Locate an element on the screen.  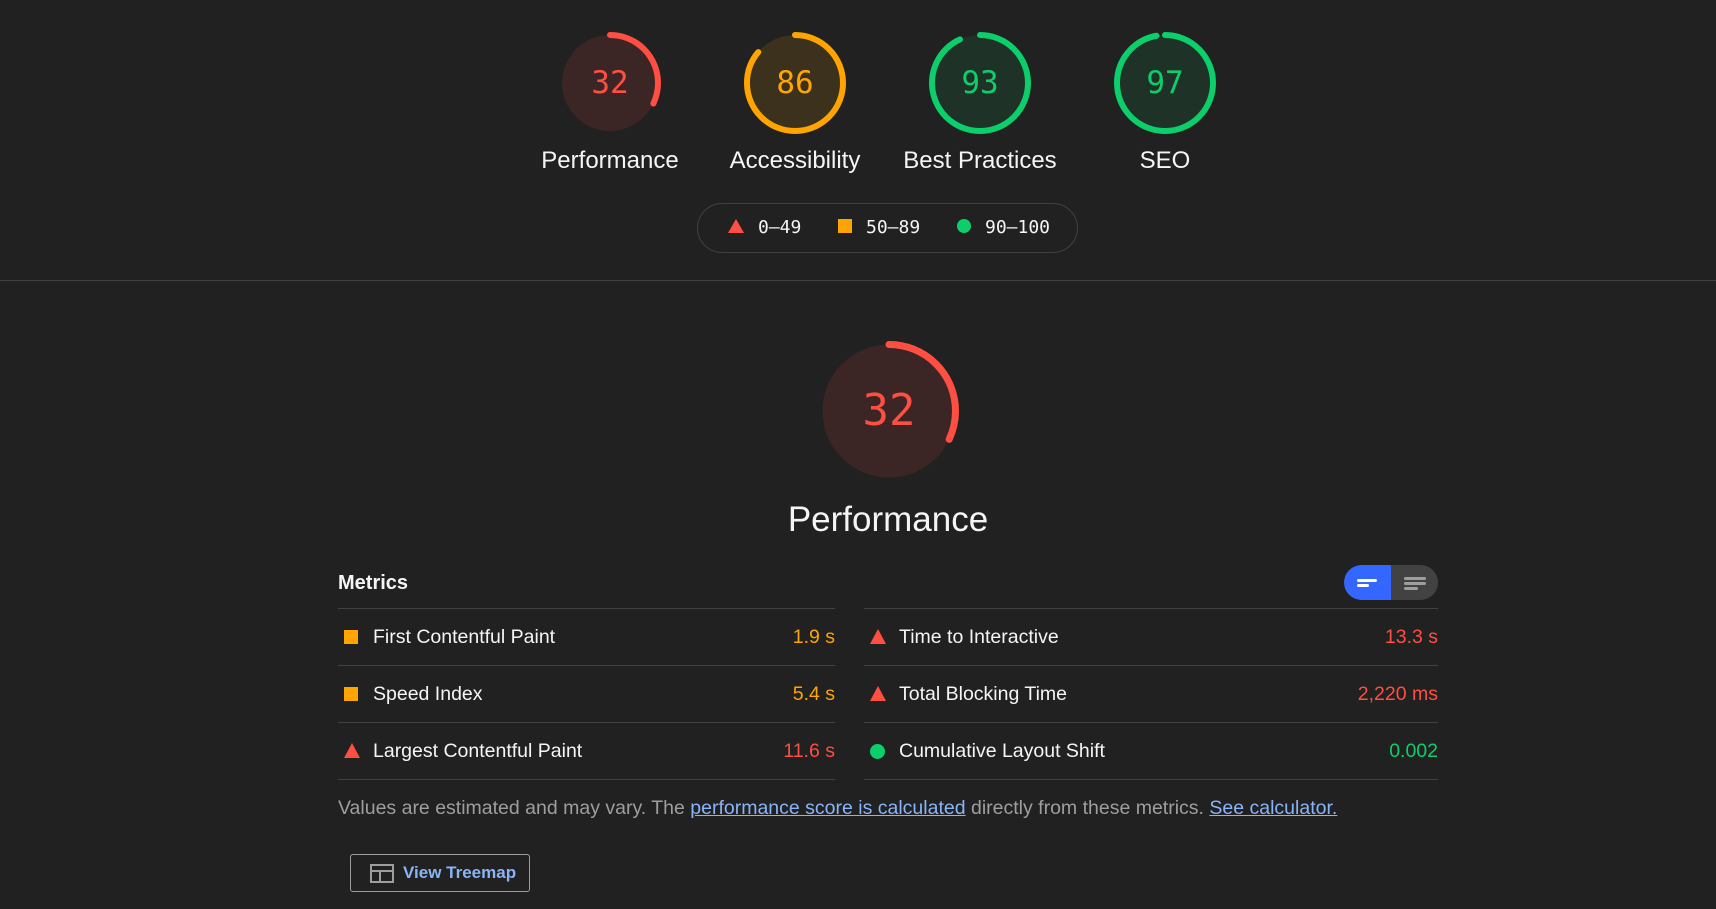
gauge-seo: 97 SEO is located at coordinates (1165, 106).